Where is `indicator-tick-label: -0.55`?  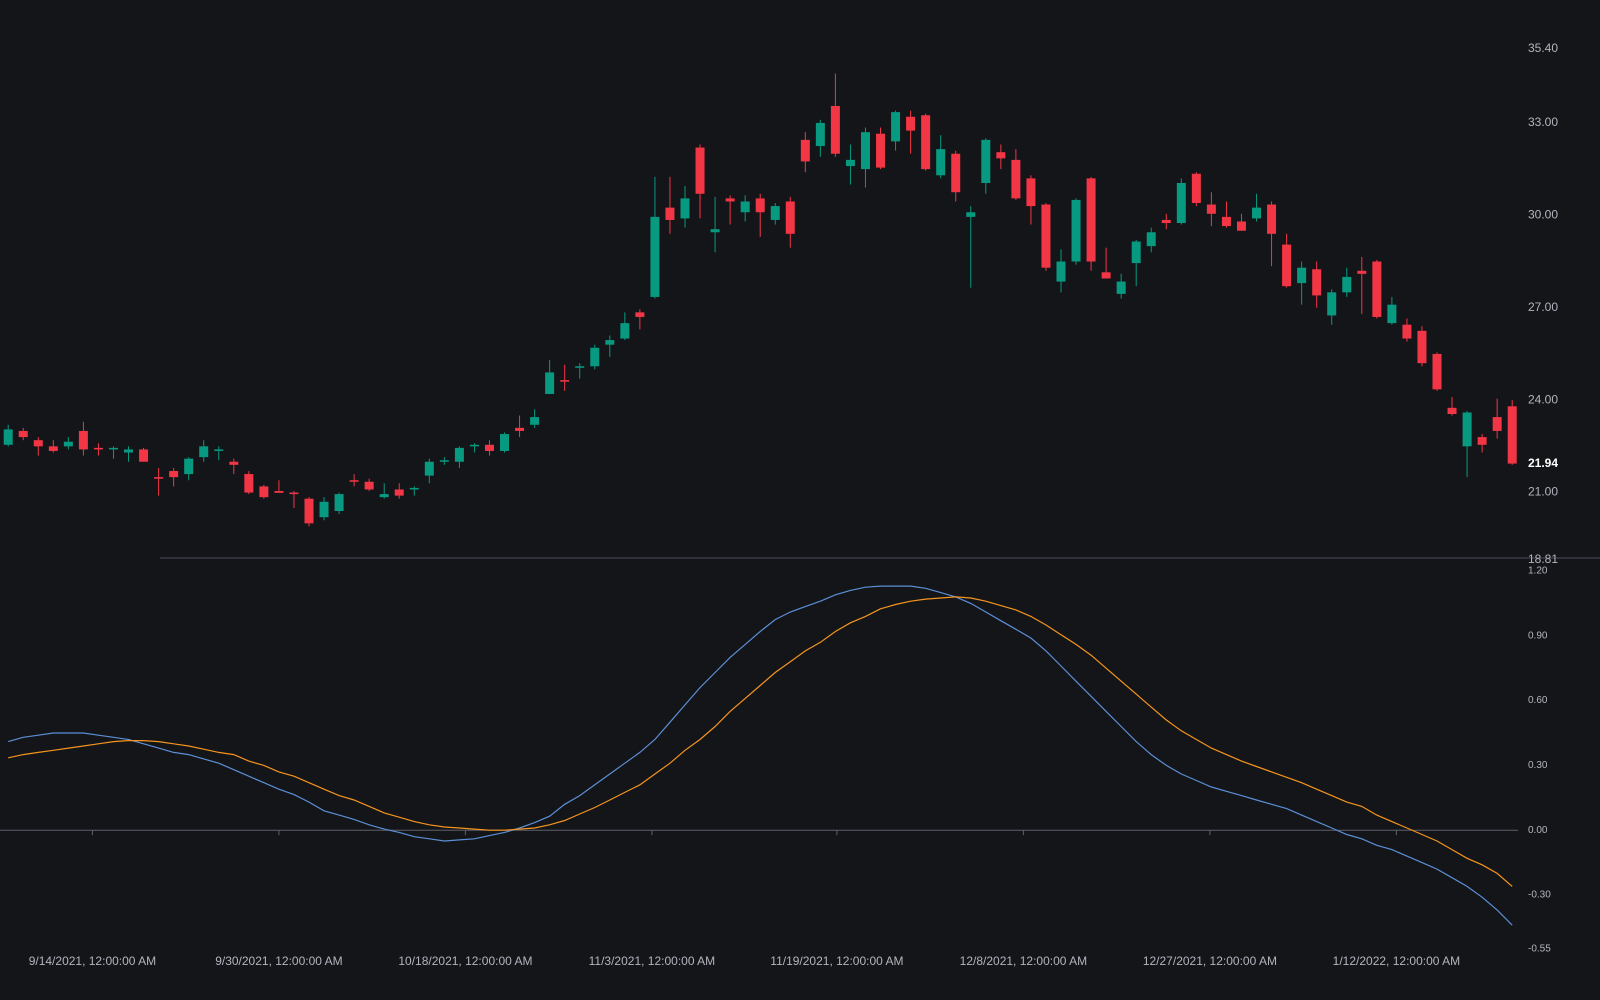
indicator-tick-label: -0.55 is located at coordinates (1539, 949).